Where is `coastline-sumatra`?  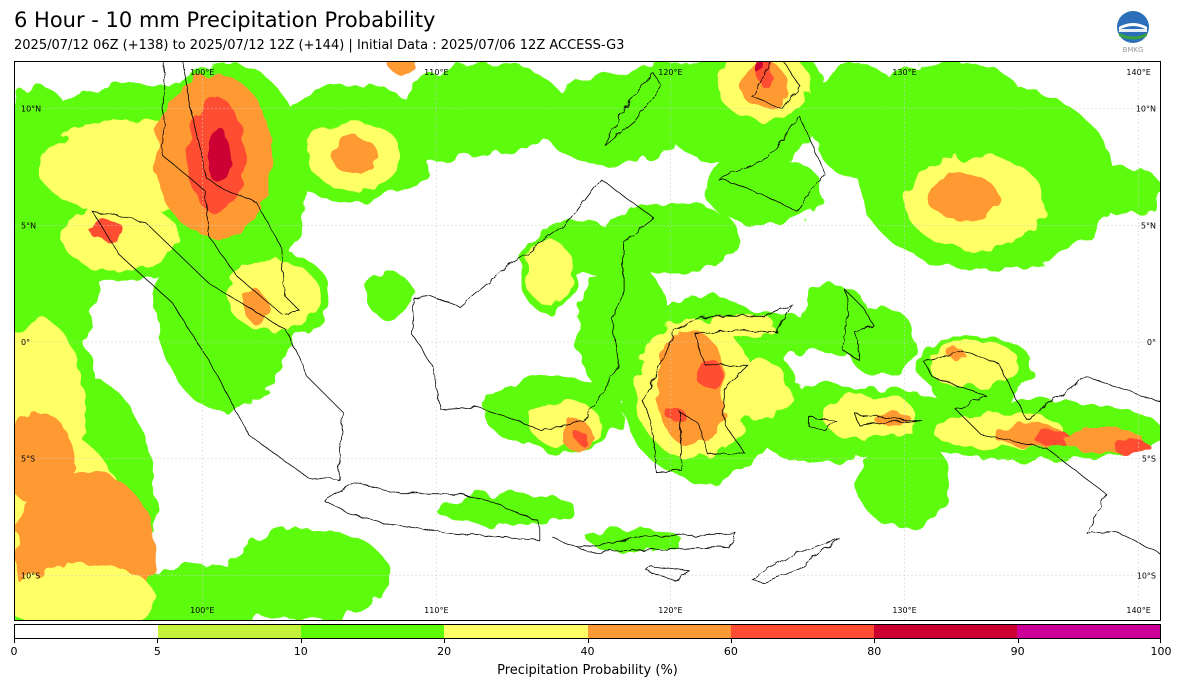
coastline-sumatra is located at coordinates (217, 345).